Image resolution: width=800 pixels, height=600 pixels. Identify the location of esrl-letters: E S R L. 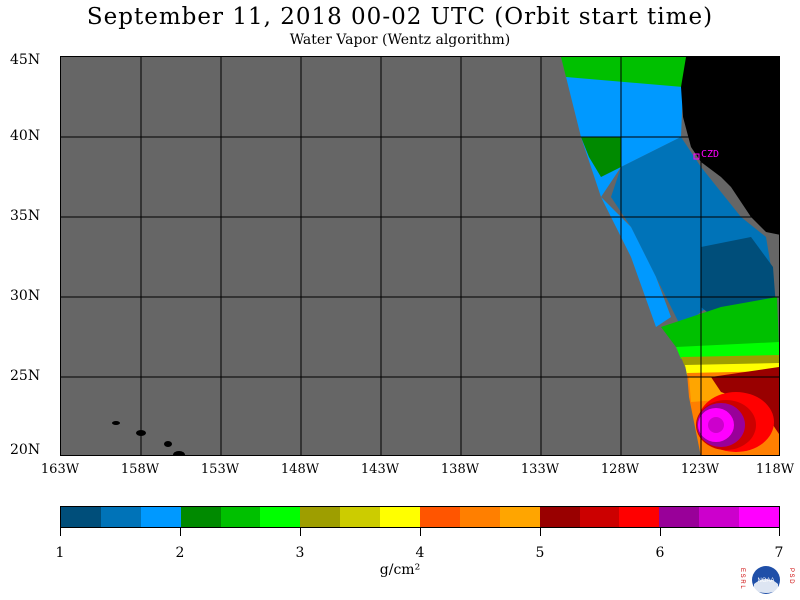
(742, 578).